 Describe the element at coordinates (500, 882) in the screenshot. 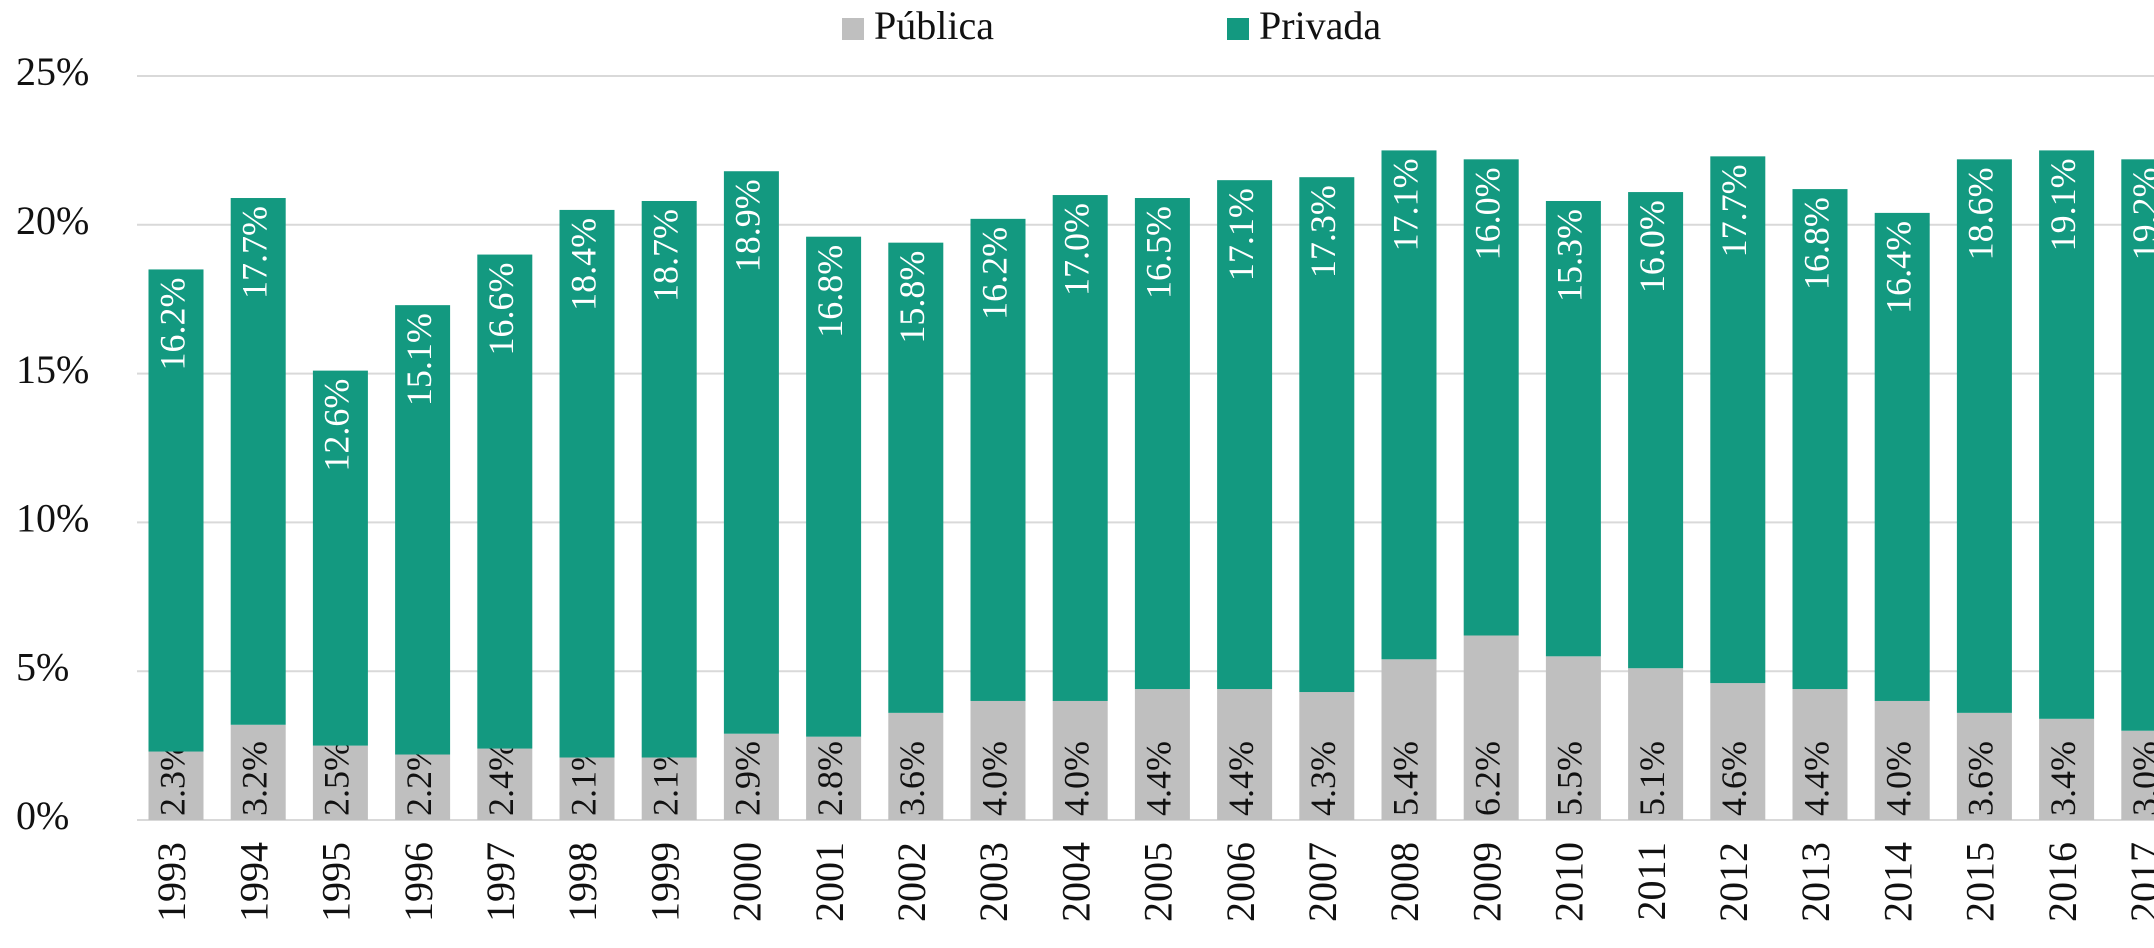

I see `x-tick-label: 1997` at that location.